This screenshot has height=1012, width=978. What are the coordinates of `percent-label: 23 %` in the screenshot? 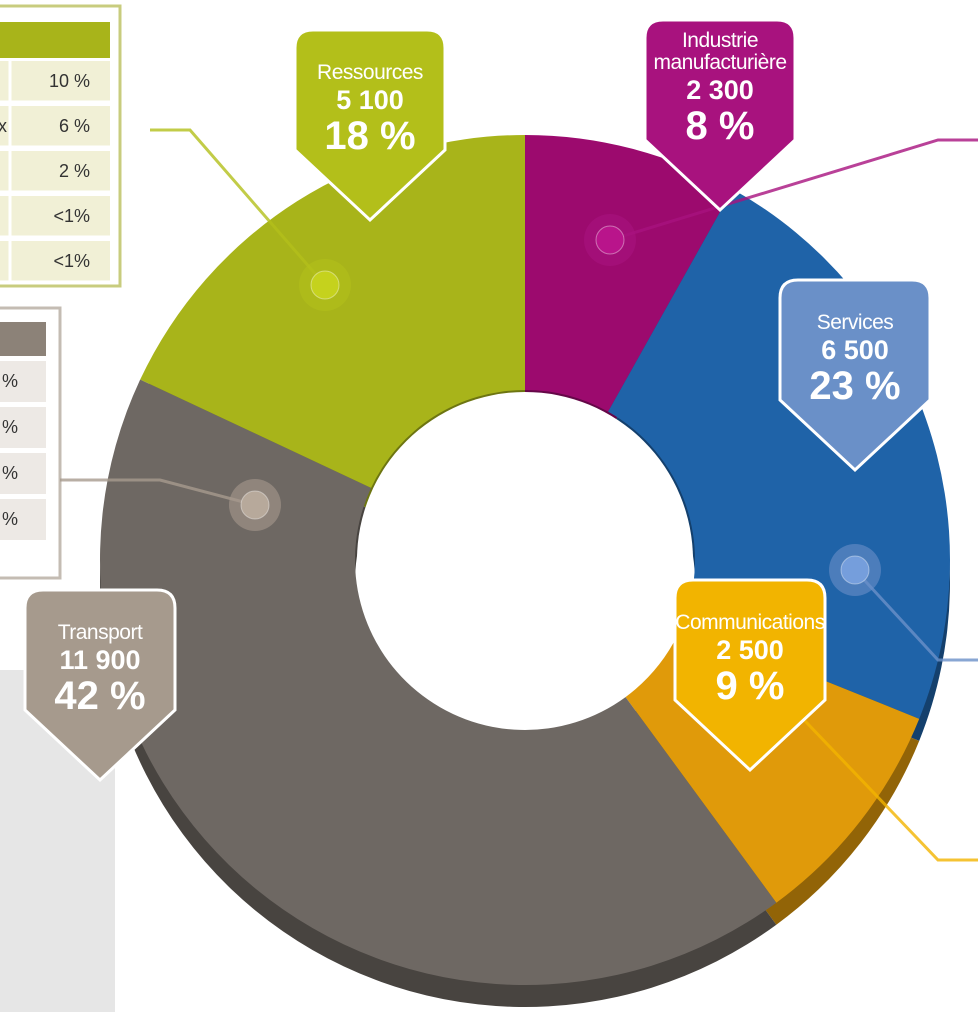 It's located at (855, 386).